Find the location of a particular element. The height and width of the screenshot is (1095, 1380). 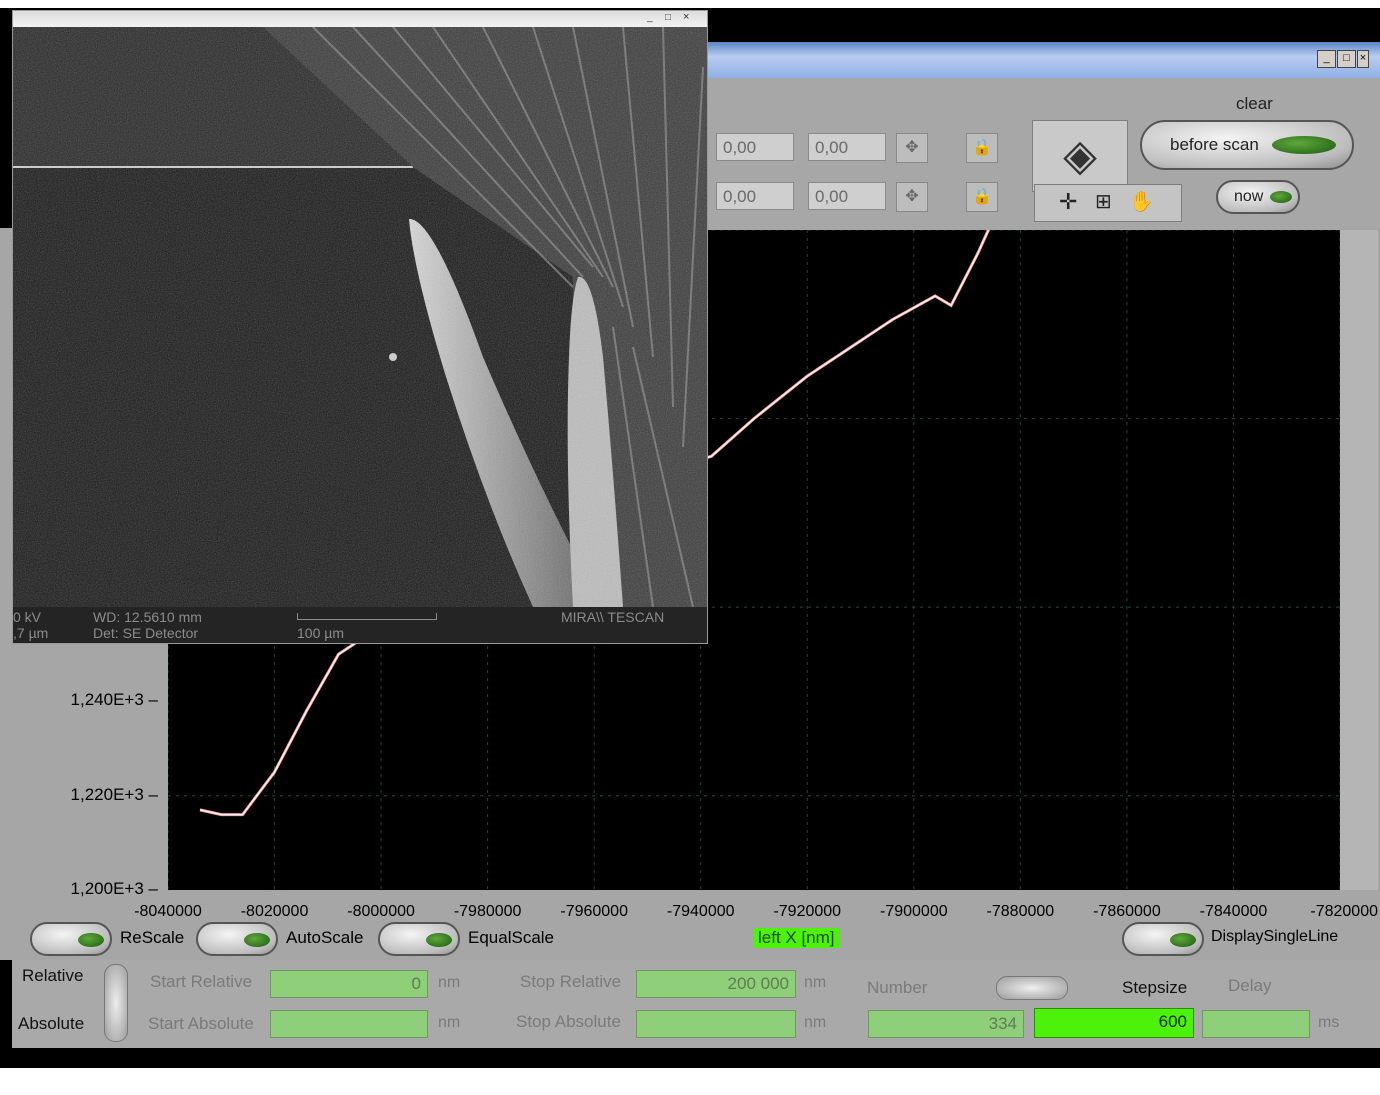

autoscale-toggle is located at coordinates (237, 939).